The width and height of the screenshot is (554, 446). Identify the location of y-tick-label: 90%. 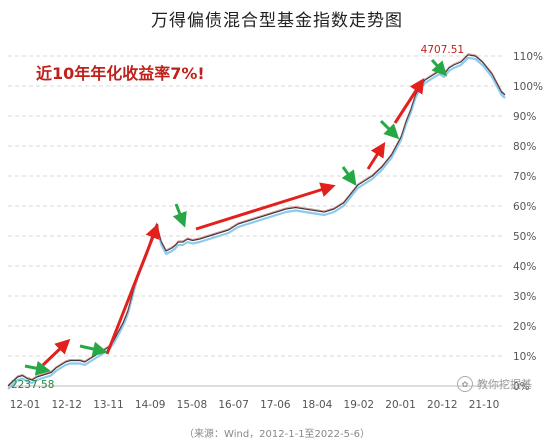
(524, 117).